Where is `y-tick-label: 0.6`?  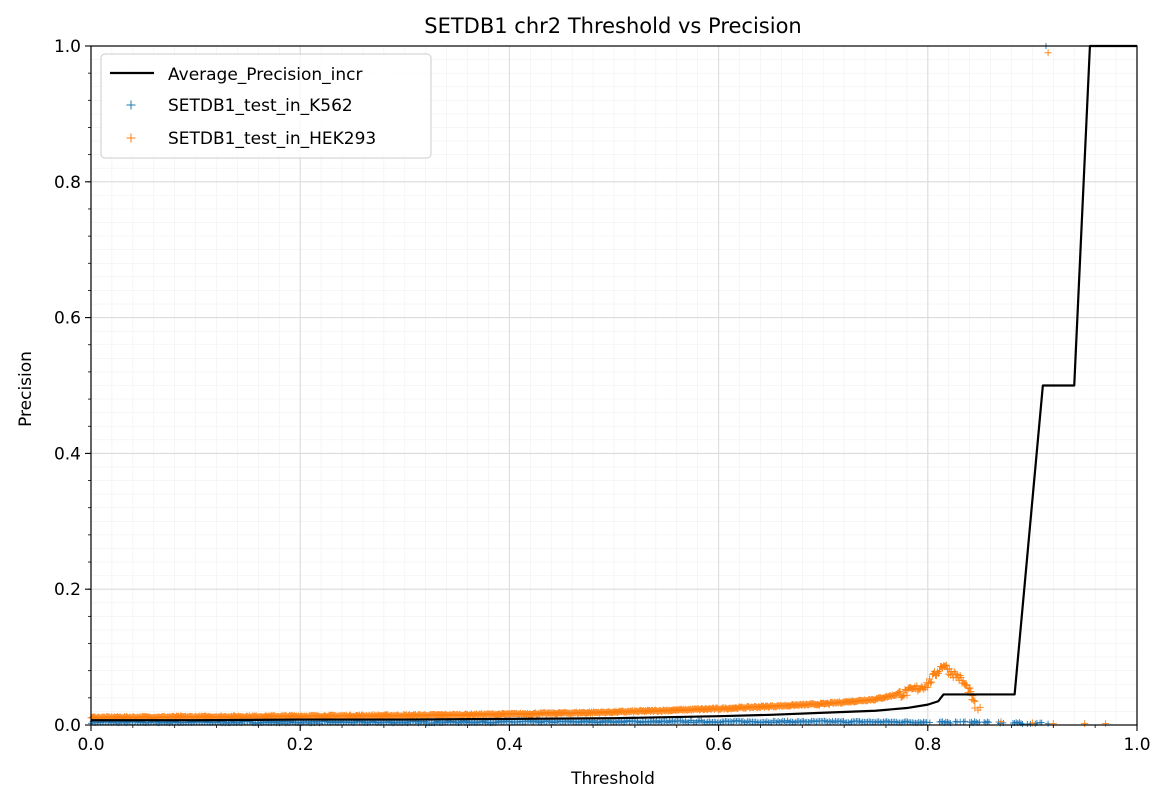 y-tick-label: 0.6 is located at coordinates (67, 319).